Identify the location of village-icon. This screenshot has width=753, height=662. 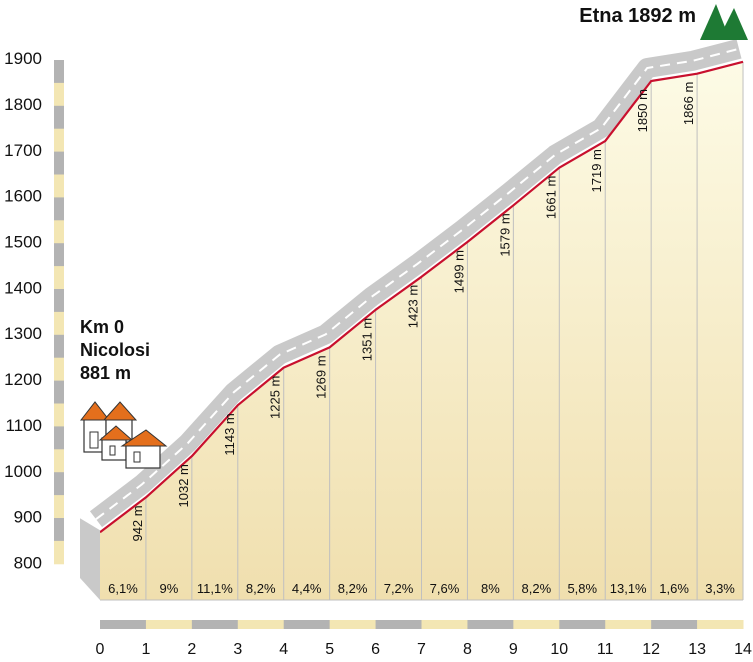
(123, 435).